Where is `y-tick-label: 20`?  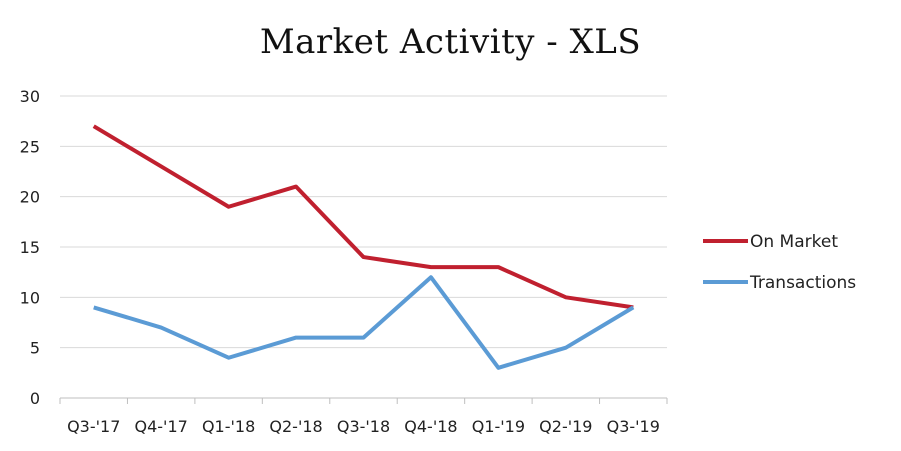 y-tick-label: 20 is located at coordinates (30, 197).